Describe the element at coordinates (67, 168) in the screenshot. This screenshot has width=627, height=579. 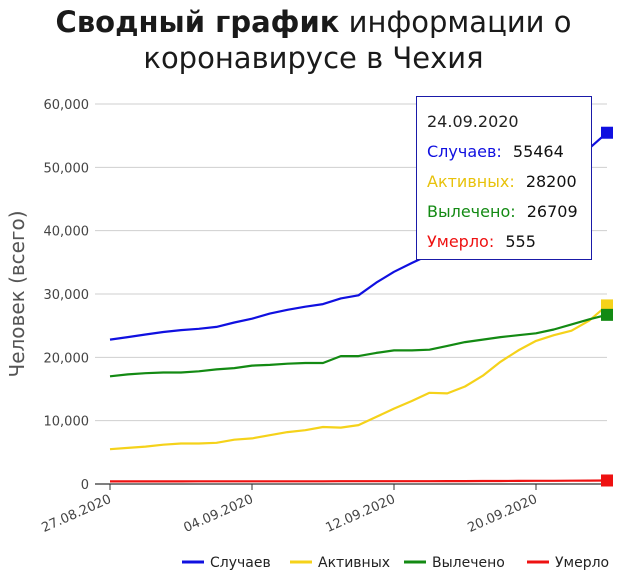
I see `y-tick-label: 50,000` at that location.